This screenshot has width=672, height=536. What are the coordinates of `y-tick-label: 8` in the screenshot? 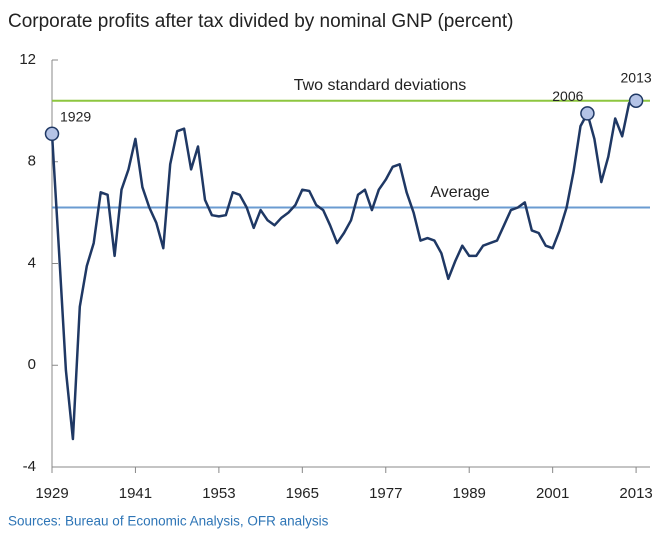 It's located at (32, 161).